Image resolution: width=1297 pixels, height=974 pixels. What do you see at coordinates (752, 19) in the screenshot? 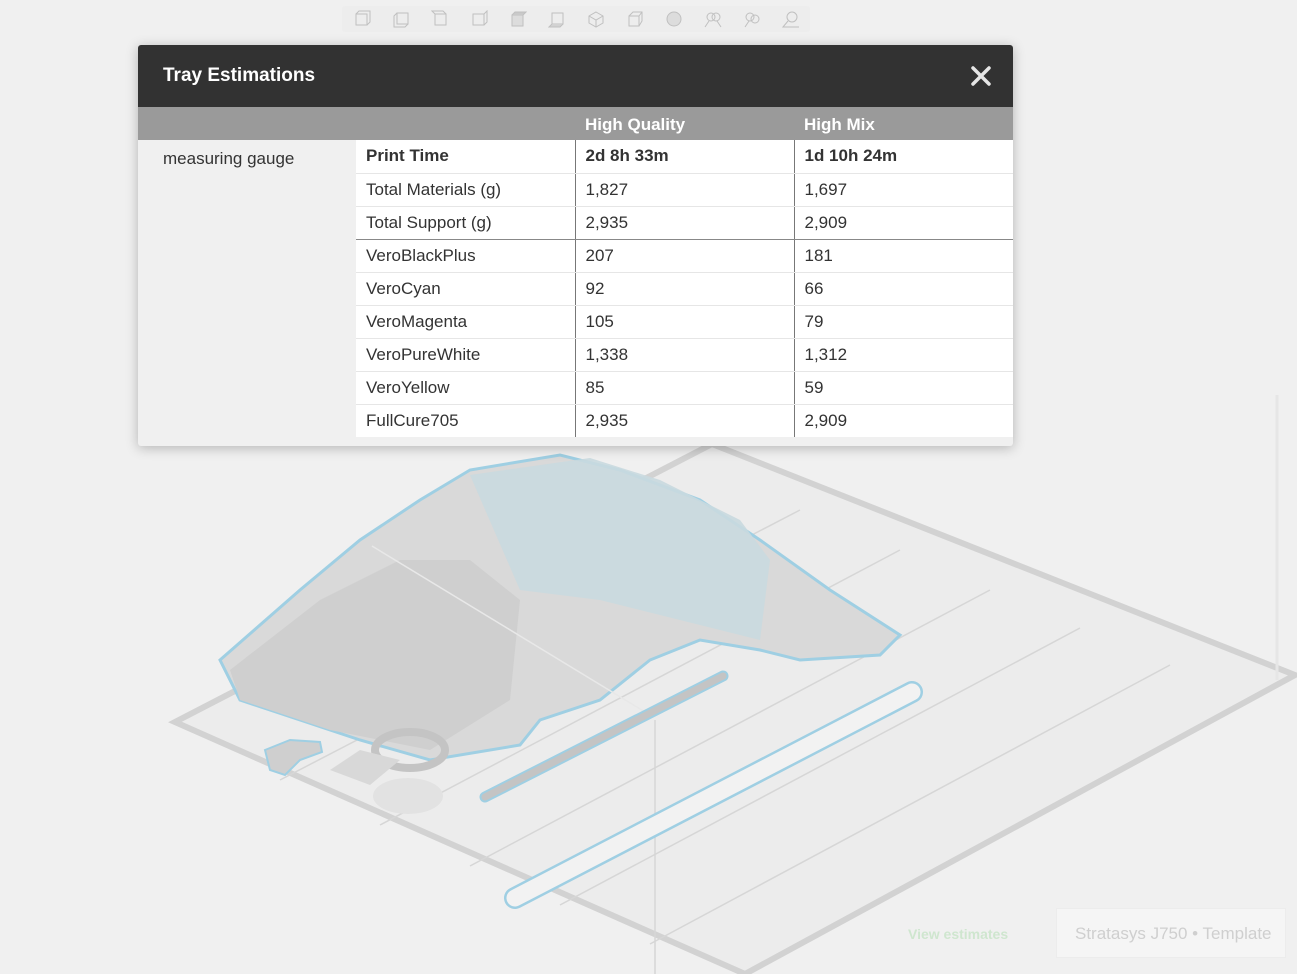
I see `multi-select-icon` at bounding box center [752, 19].